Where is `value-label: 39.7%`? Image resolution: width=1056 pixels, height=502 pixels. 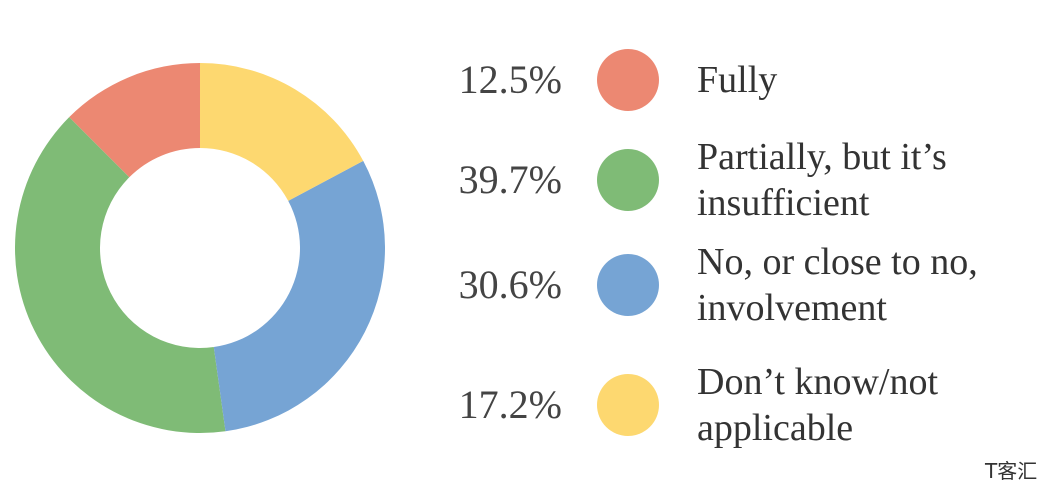 value-label: 39.7% is located at coordinates (510, 179).